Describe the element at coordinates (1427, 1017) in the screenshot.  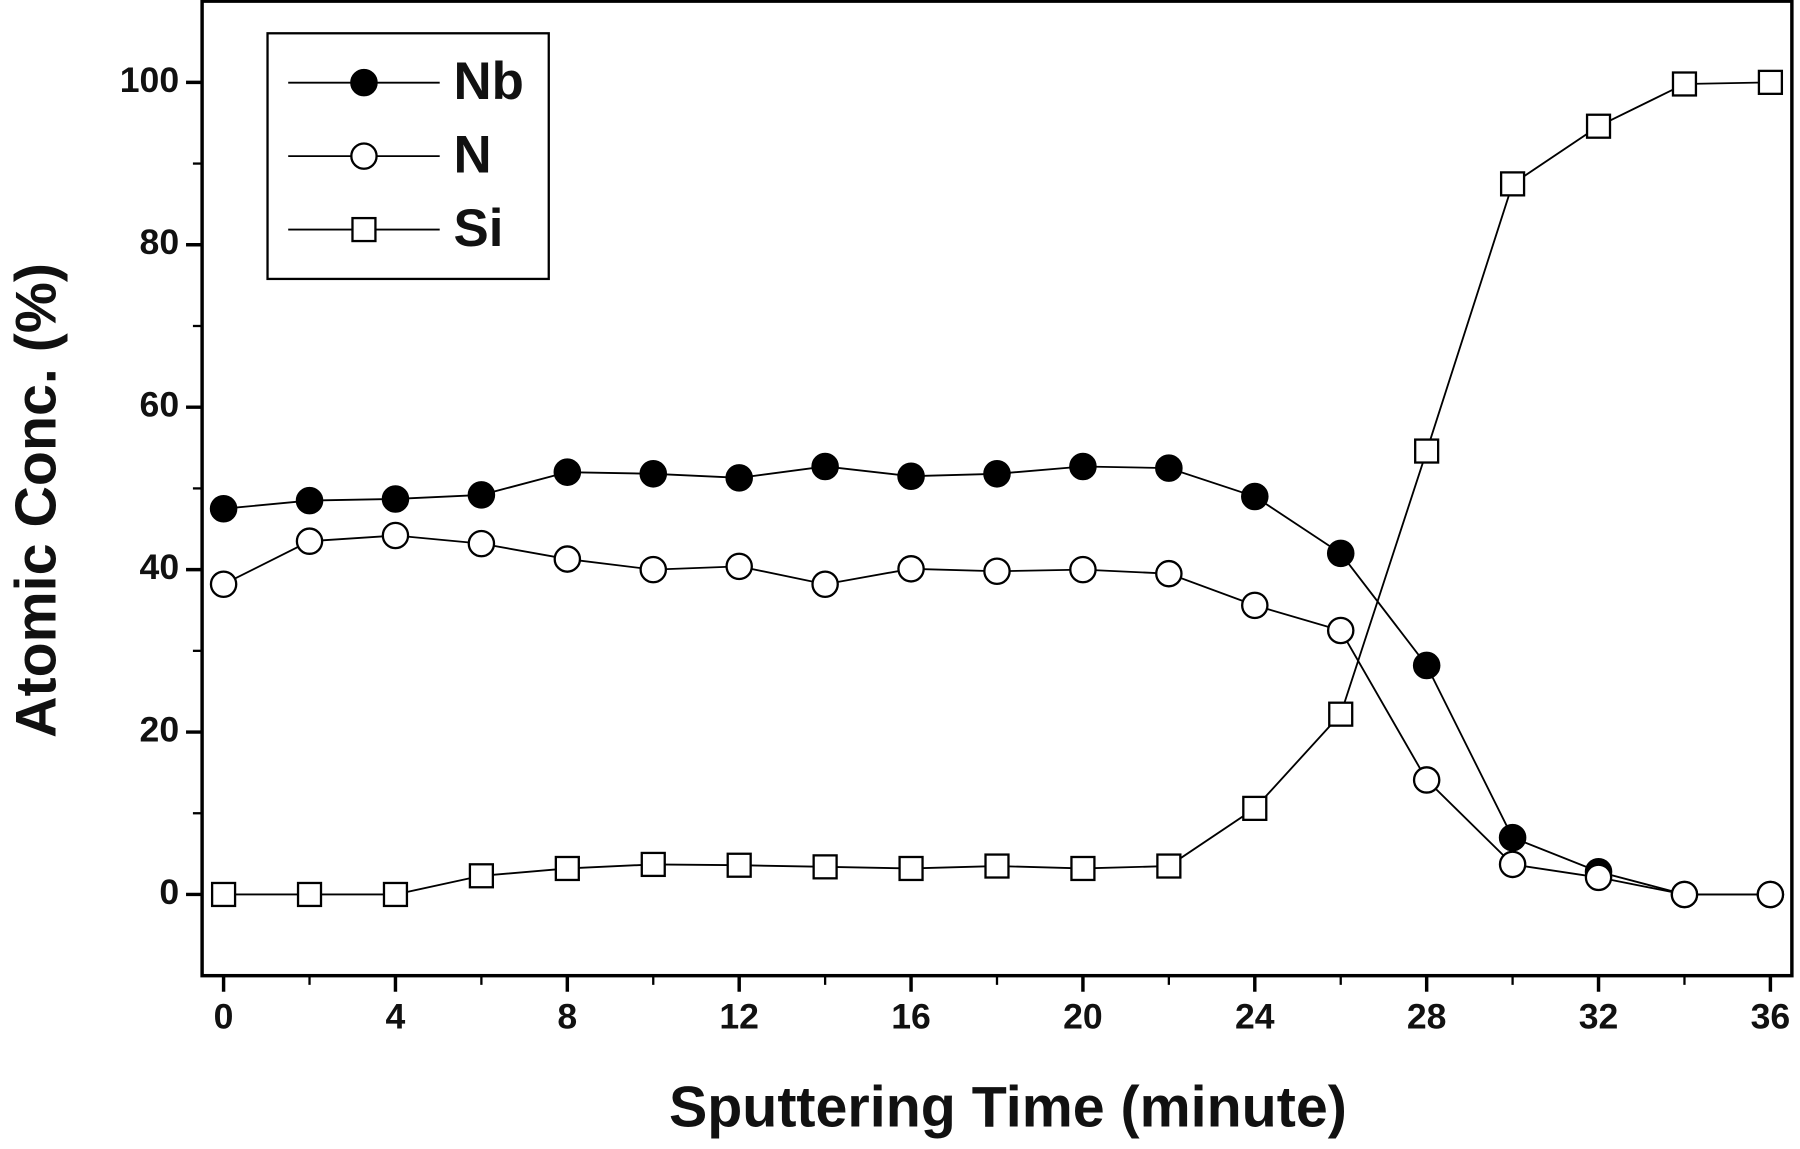
I see `x-tick-label: 28` at that location.